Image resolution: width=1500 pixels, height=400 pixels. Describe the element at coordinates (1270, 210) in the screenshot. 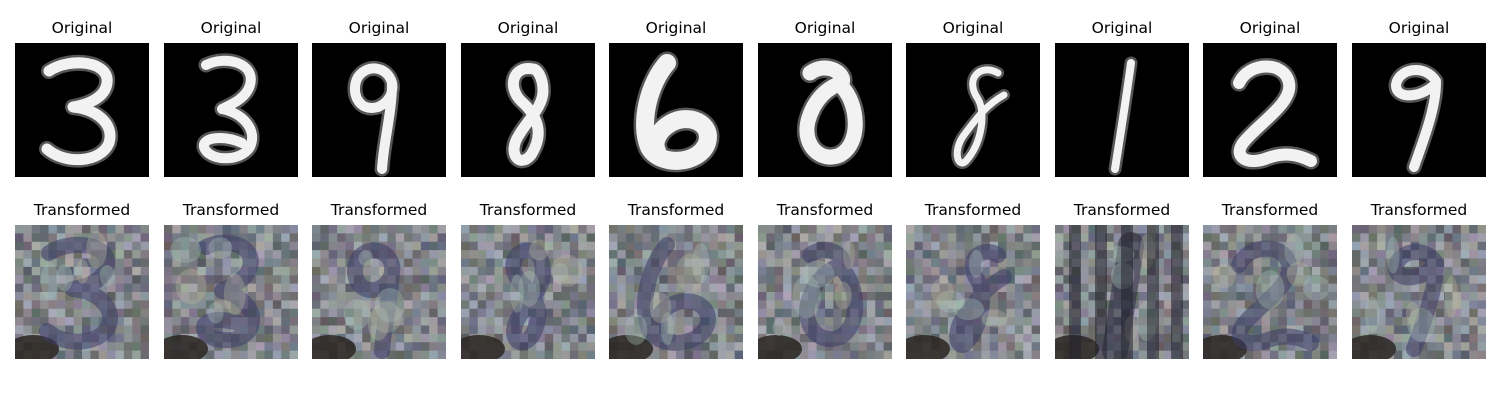

I see `transformed-title: Transformed` at that location.